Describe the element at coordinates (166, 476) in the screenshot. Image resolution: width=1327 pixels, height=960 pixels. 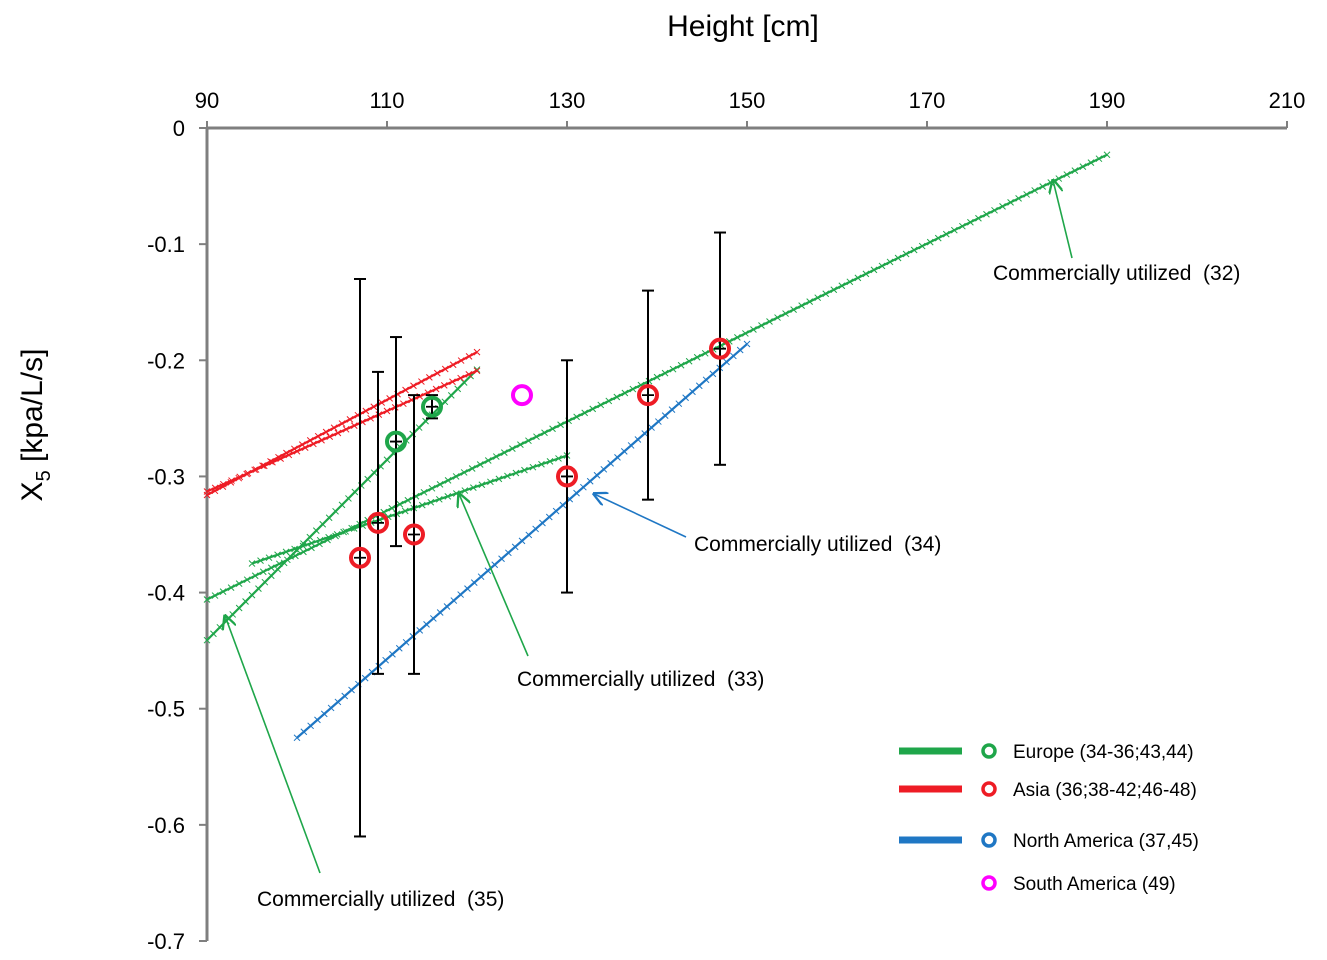
I see `y-tick-label: -0.3` at that location.